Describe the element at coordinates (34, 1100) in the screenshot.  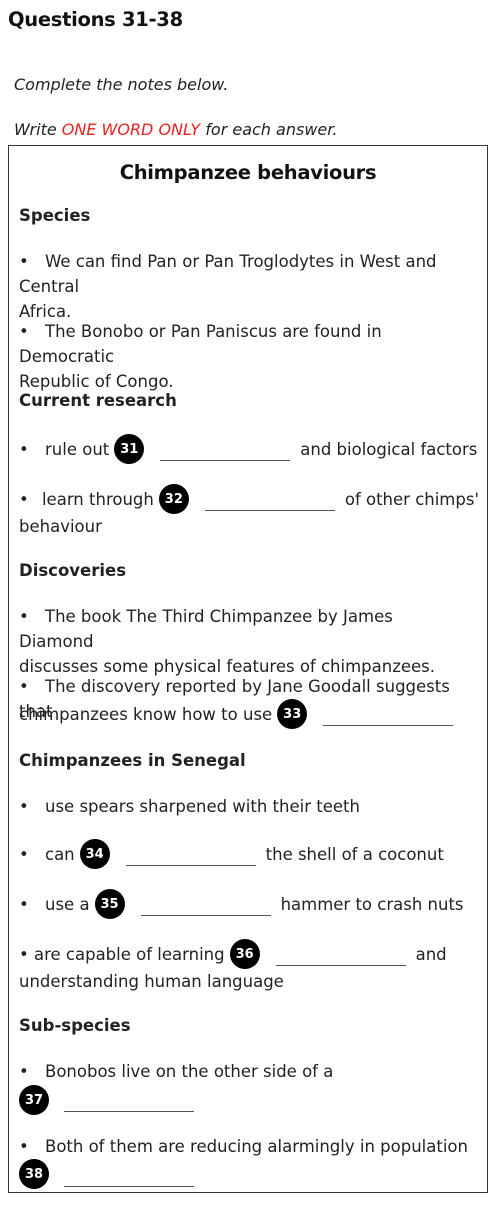
I see `question-number-37: 37` at that location.